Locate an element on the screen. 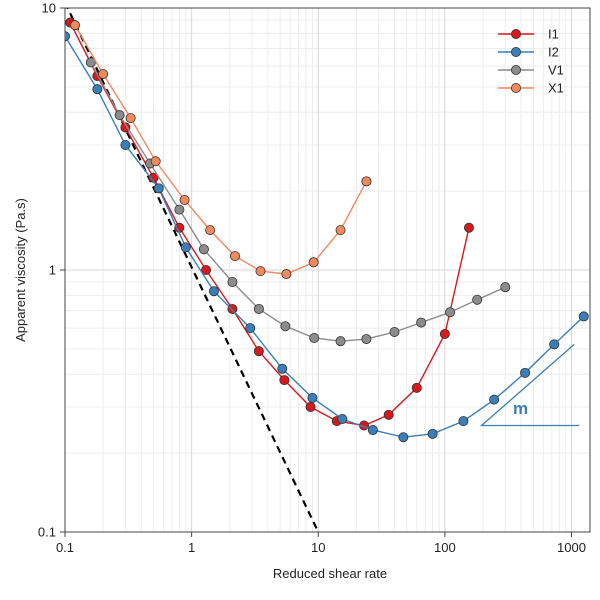 This screenshot has width=600, height=600. slope-label: m is located at coordinates (520, 408).